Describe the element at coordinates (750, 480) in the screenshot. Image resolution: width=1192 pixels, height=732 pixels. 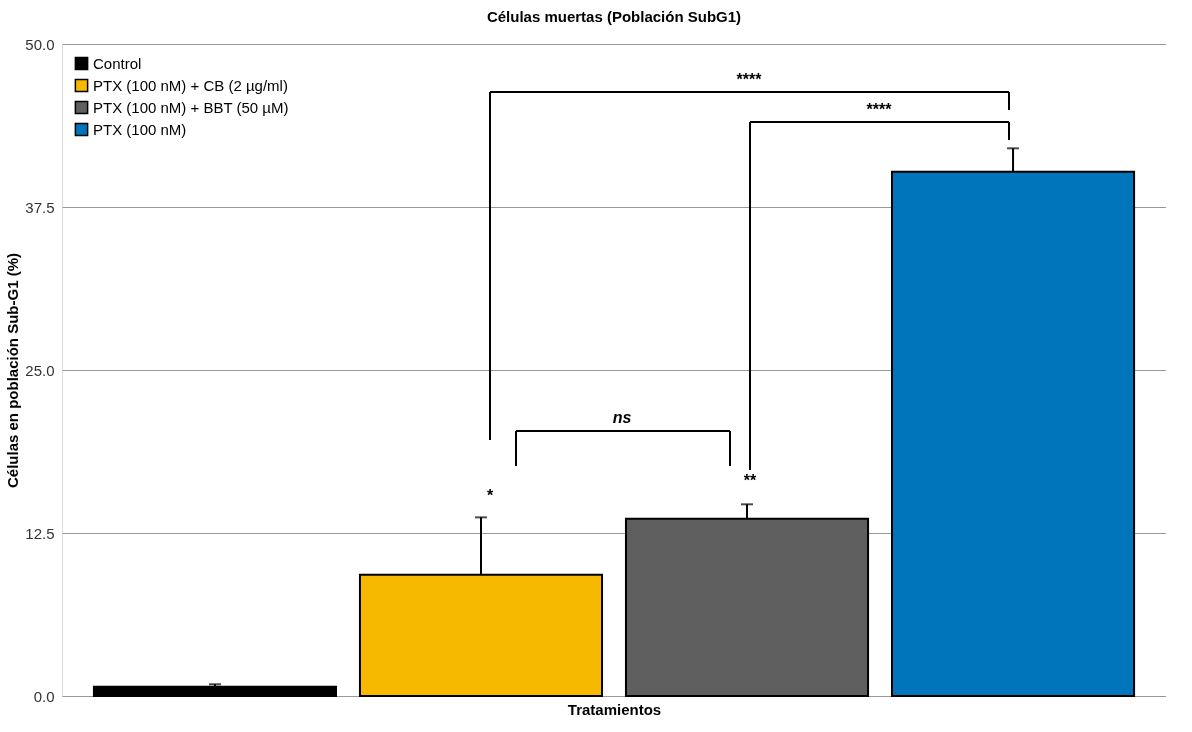
I see `annotation: **` at that location.